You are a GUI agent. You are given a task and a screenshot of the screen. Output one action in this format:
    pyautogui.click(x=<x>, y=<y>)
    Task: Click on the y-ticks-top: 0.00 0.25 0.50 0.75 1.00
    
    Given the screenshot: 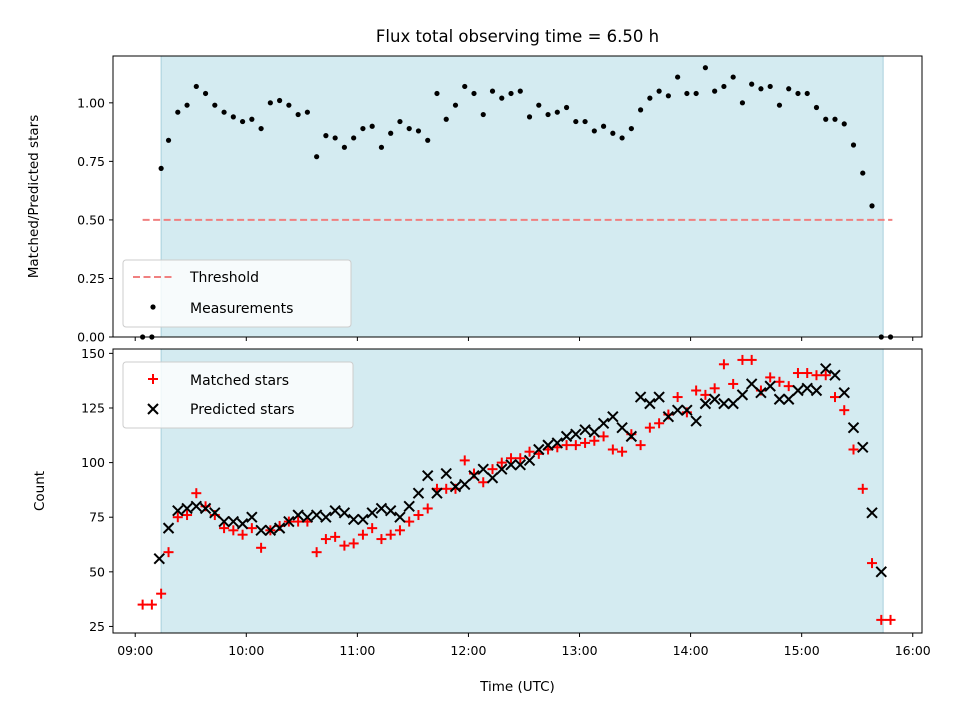 What is the action you would take?
    pyautogui.click(x=95, y=220)
    